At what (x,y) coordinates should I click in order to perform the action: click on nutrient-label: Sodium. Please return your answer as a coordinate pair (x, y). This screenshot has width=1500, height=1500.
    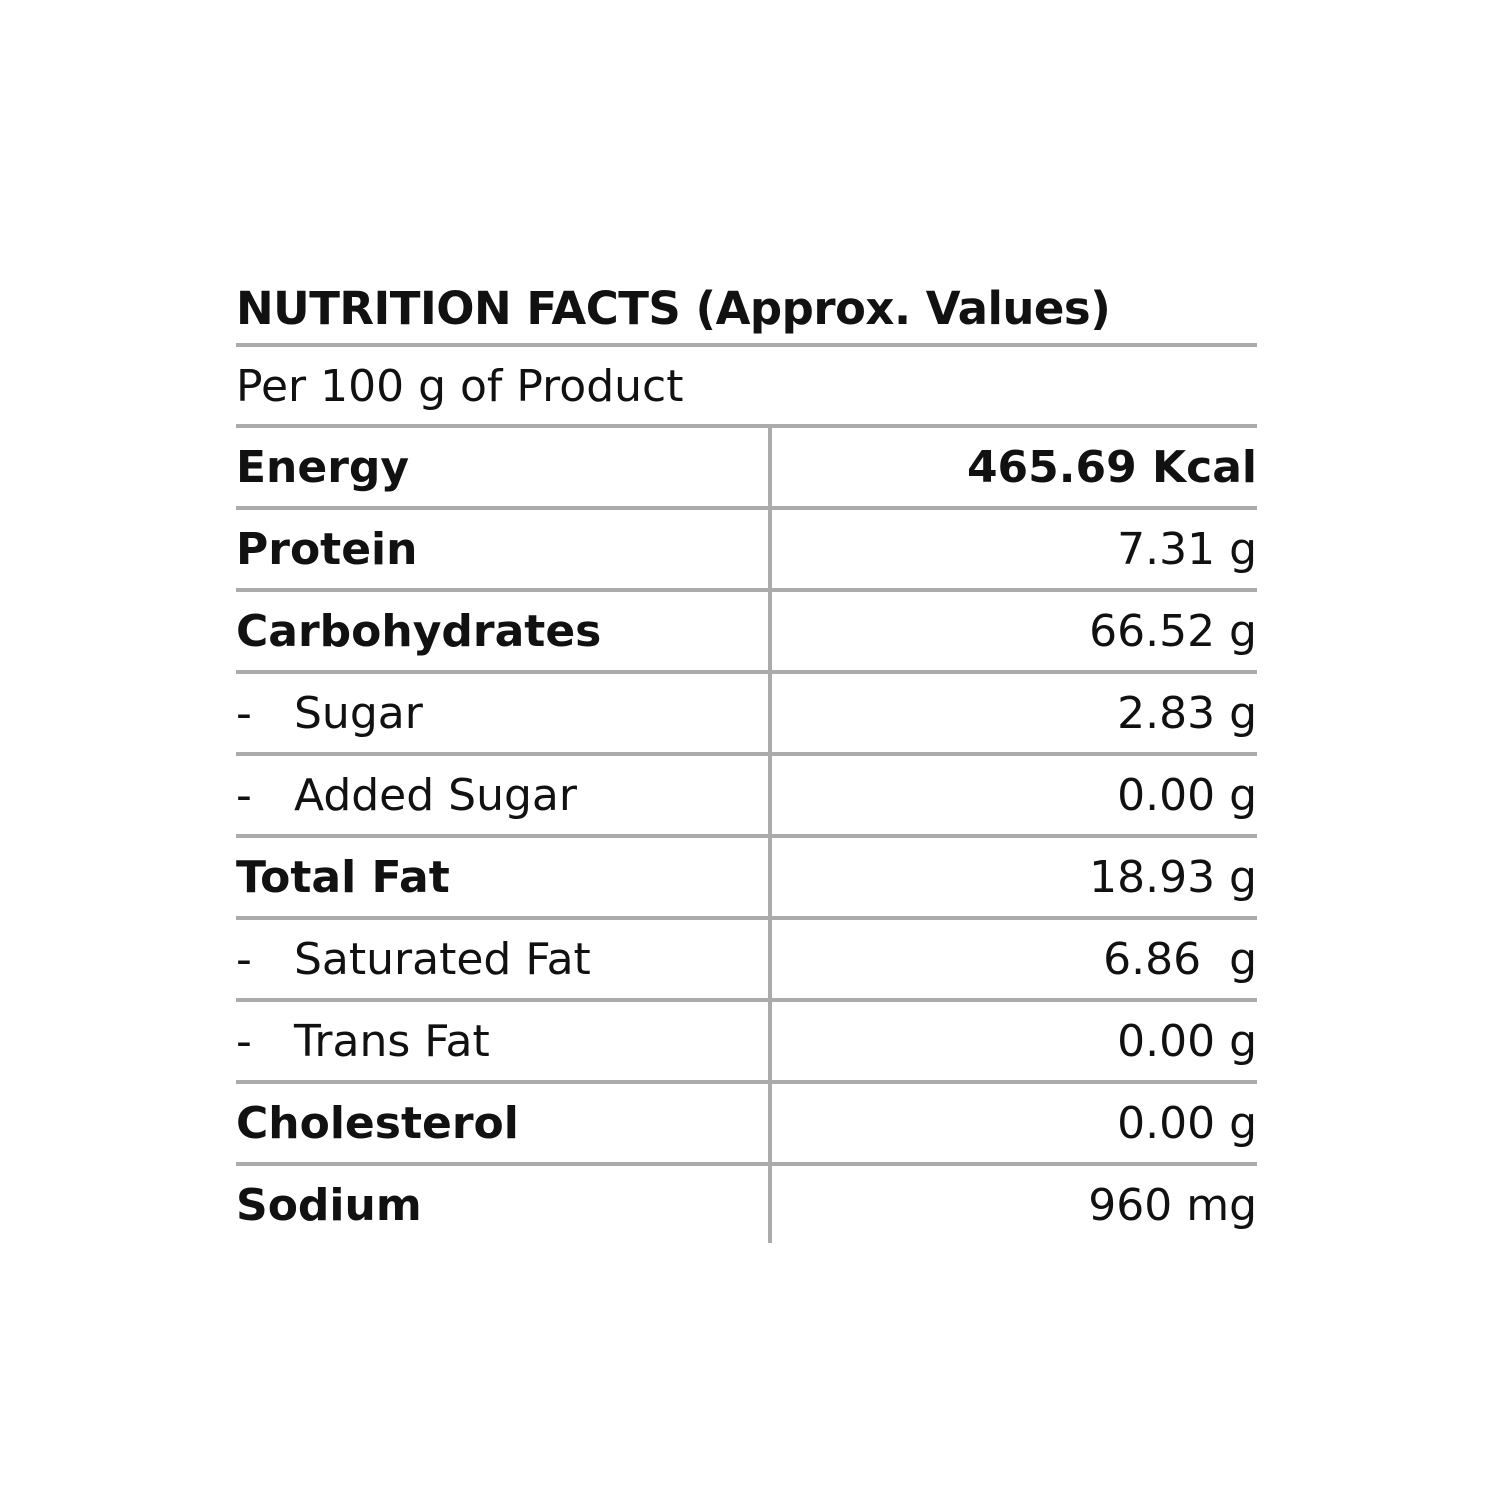
    Looking at the image, I should click on (502, 1205).